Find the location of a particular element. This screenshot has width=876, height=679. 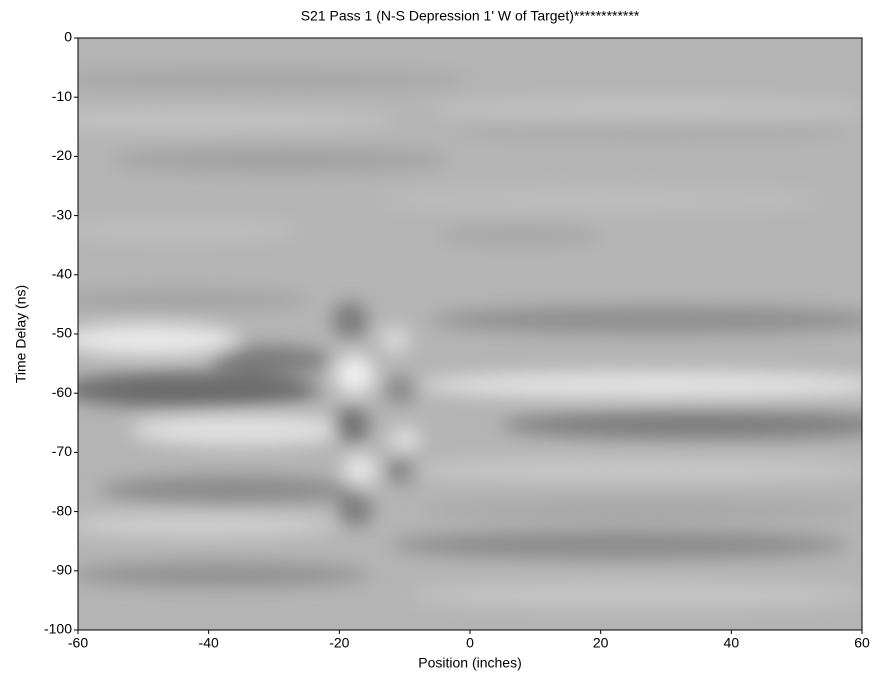

x-tick-label: 0 is located at coordinates (470, 643).